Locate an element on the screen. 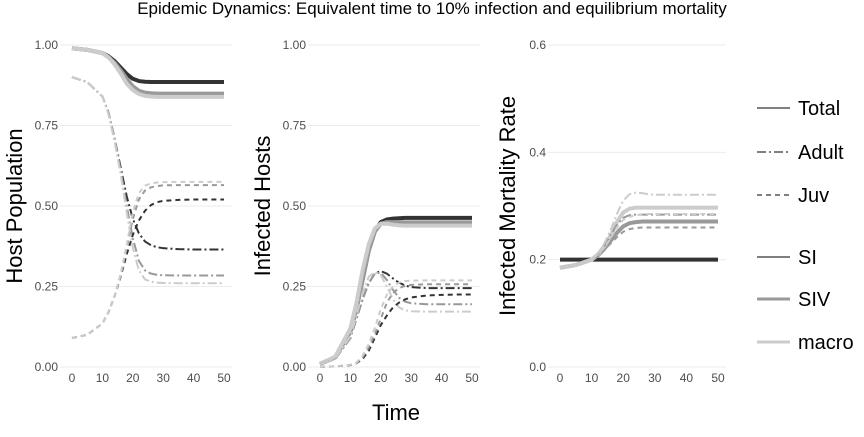  legend-item-total: Total is located at coordinates (798, 109).